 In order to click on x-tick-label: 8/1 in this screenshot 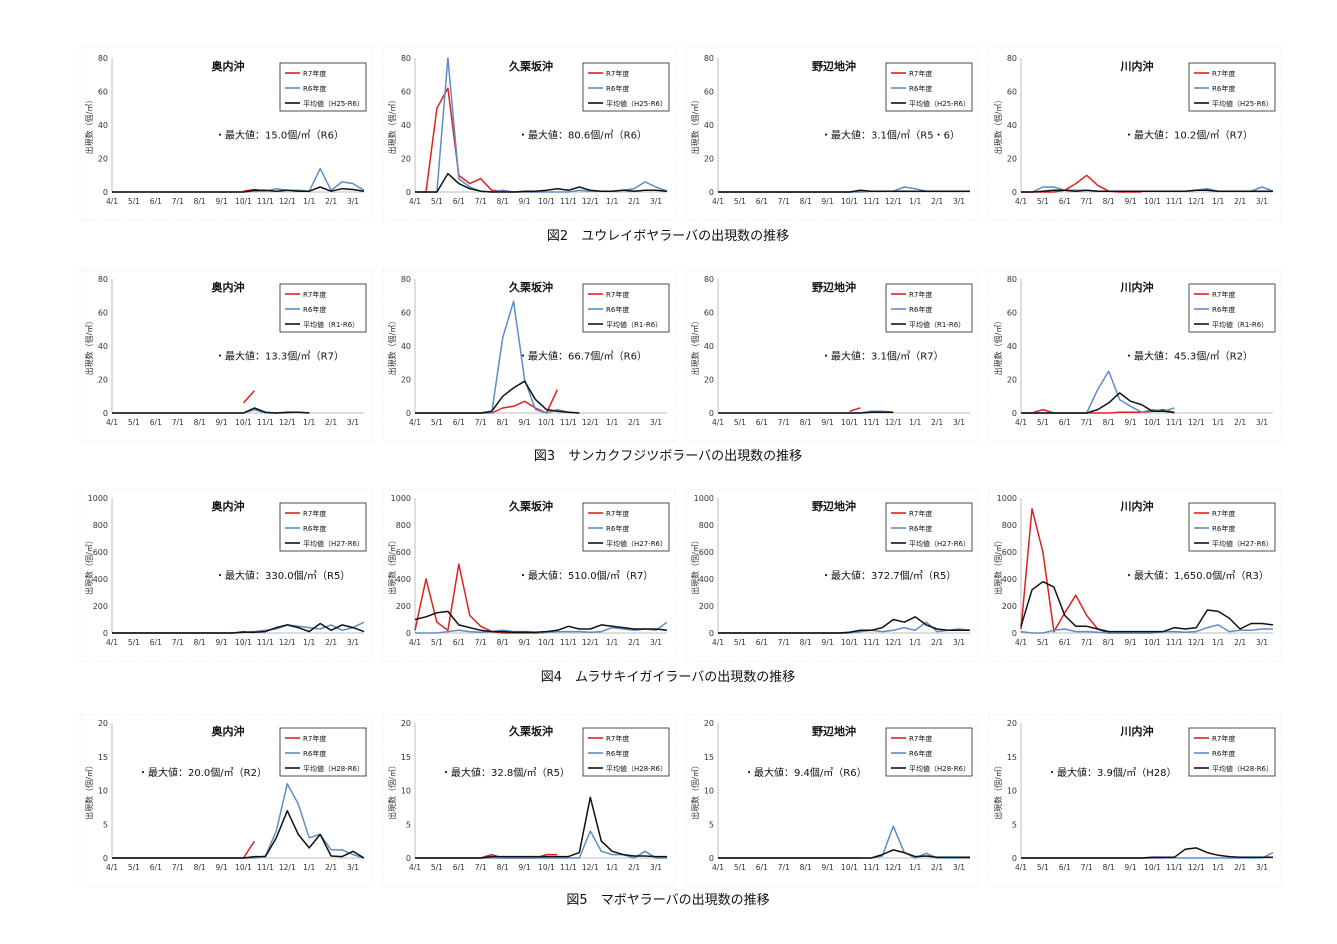, I will do `click(200, 201)`.